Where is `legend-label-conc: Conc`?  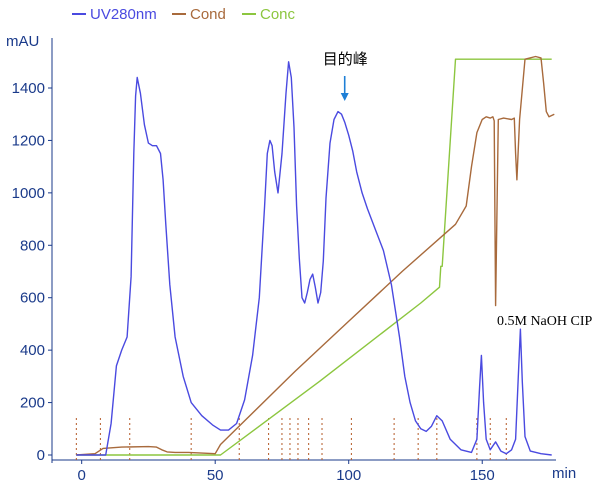 legend-label-conc: Conc is located at coordinates (278, 14).